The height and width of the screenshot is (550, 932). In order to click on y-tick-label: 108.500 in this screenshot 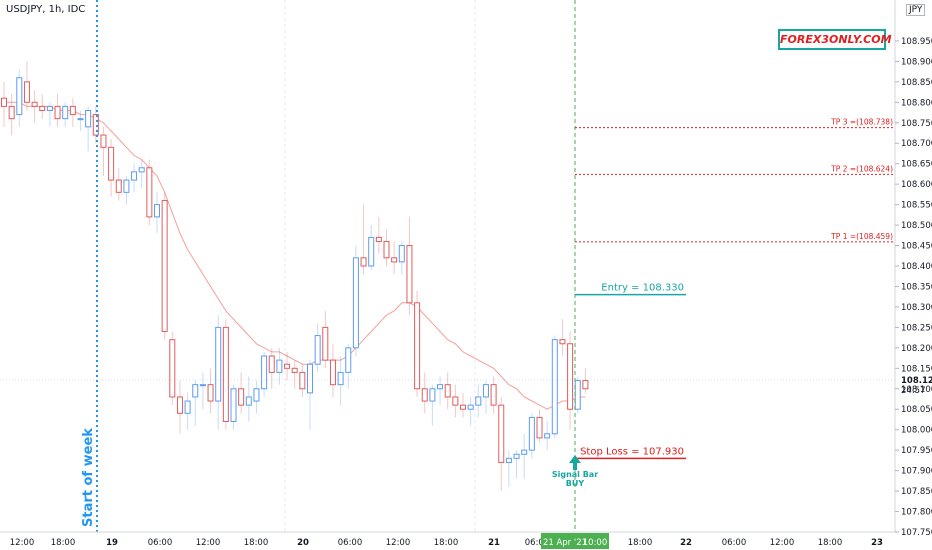, I will do `click(916, 226)`.